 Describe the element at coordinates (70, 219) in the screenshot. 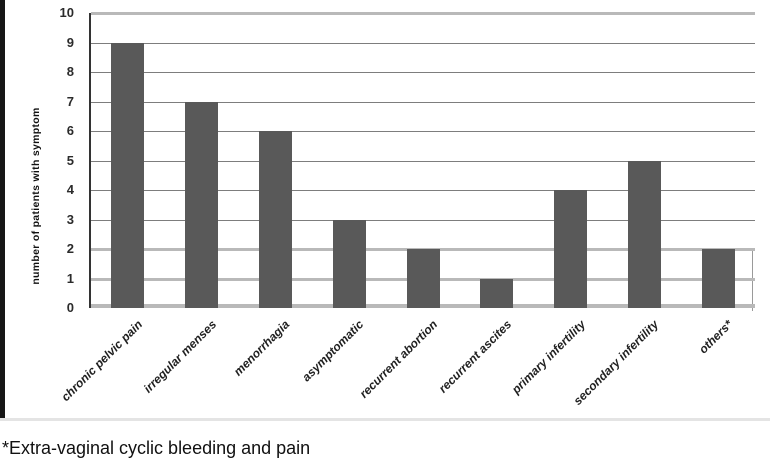

I see `y-tick-label: 3` at that location.